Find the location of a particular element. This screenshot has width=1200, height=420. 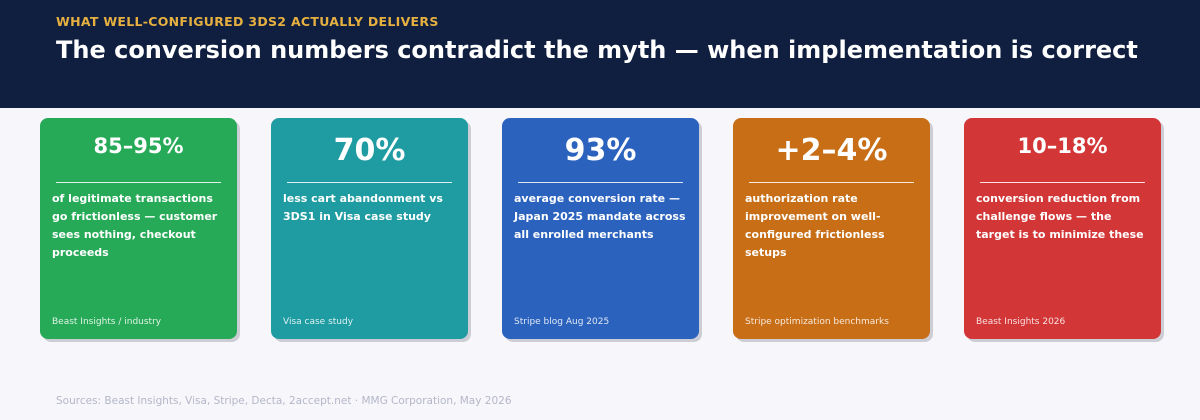

stat-value: 85–95% is located at coordinates (138, 146).